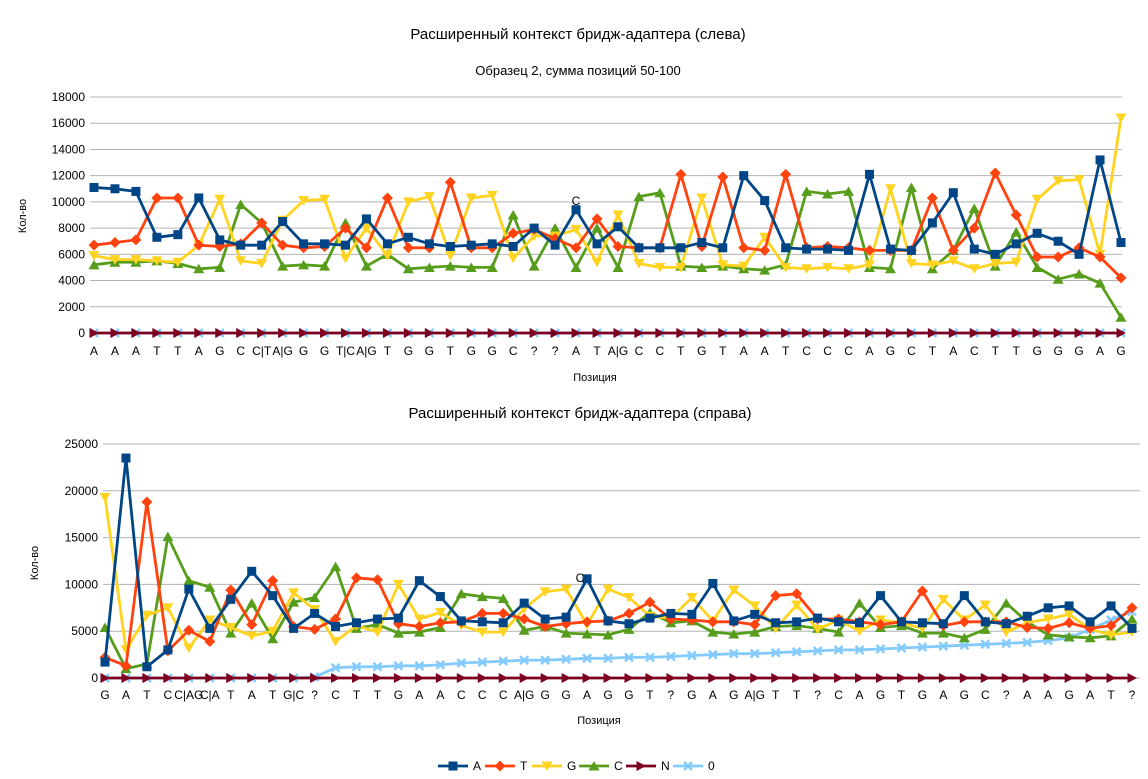 This screenshot has width=1148, height=779. I want to click on legend-label: N, so click(665, 766).